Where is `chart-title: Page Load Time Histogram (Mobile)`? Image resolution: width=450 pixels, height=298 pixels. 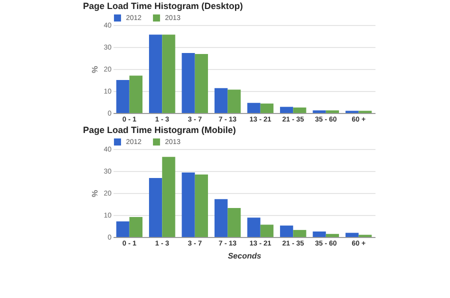 chart-title: Page Load Time Histogram (Mobile) is located at coordinates (159, 130).